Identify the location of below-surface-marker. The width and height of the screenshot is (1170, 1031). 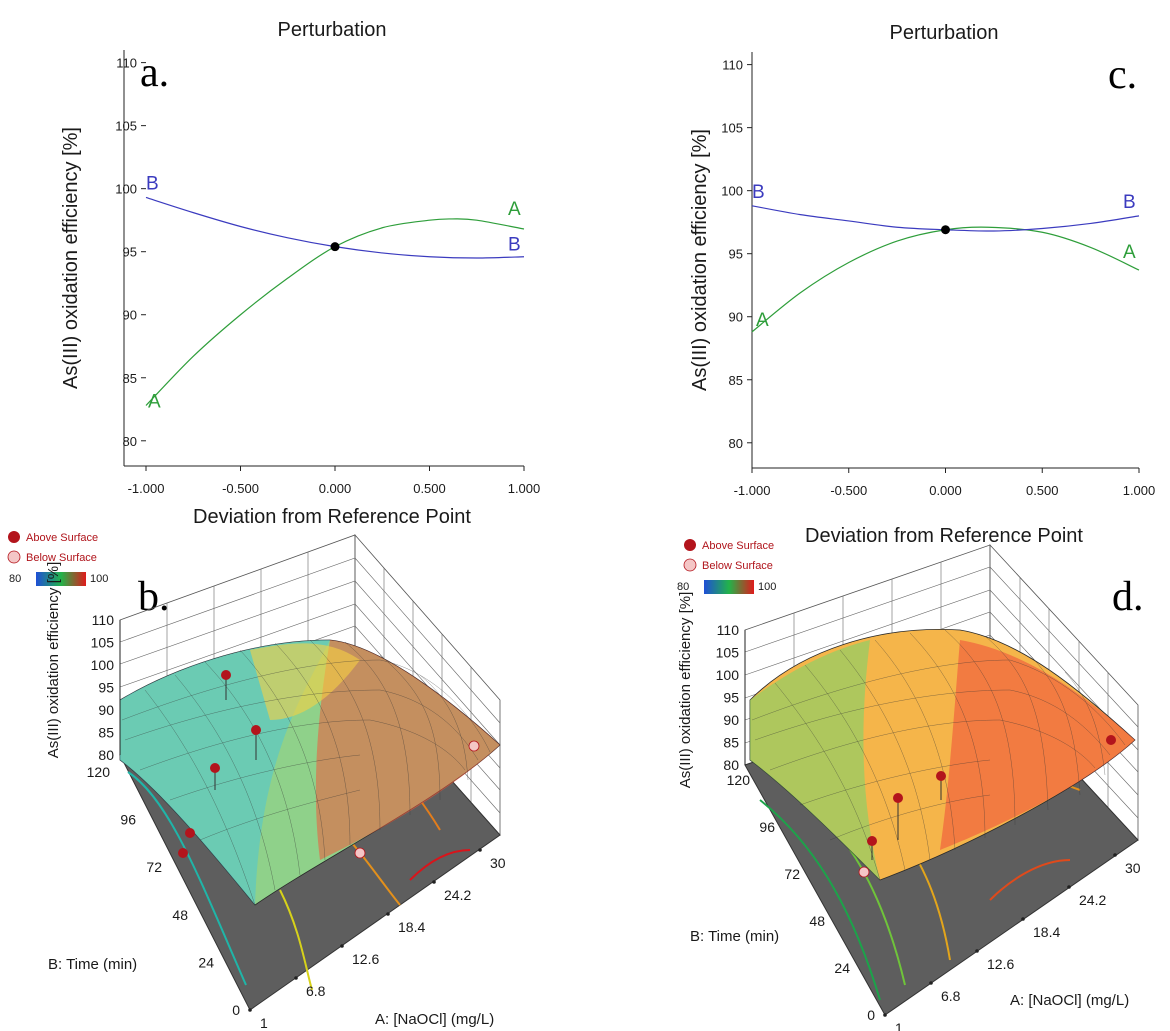
(14, 557).